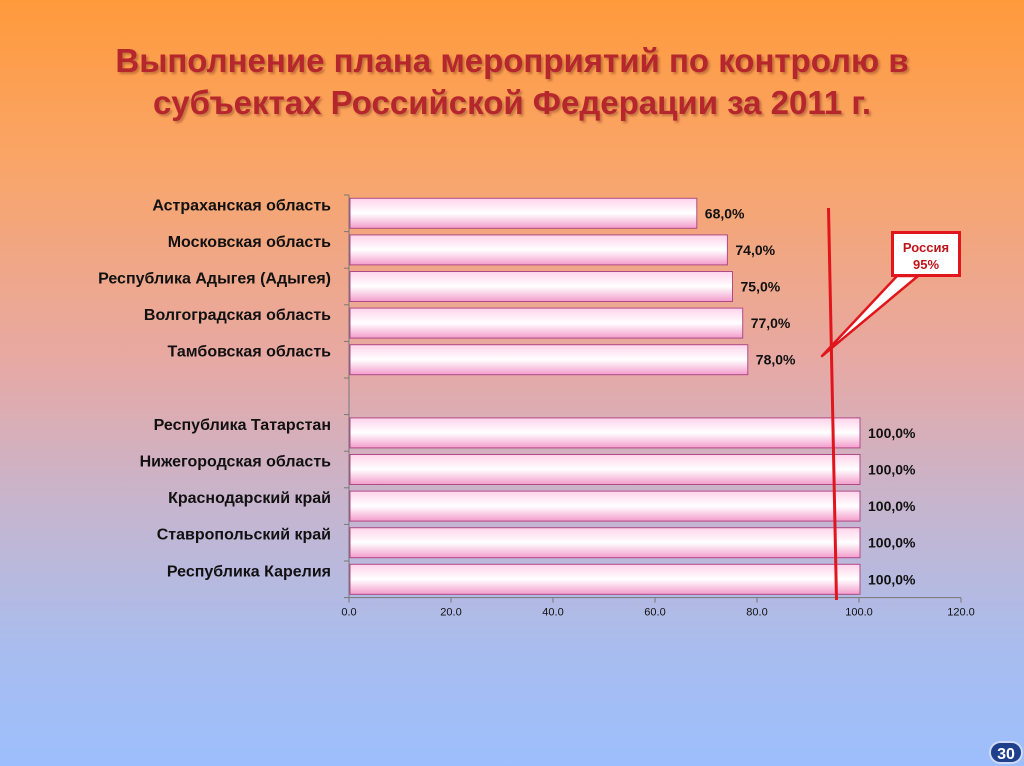 The height and width of the screenshot is (766, 1024). Describe the element at coordinates (870, 316) in the screenshot. I see `callout-pointer` at that location.